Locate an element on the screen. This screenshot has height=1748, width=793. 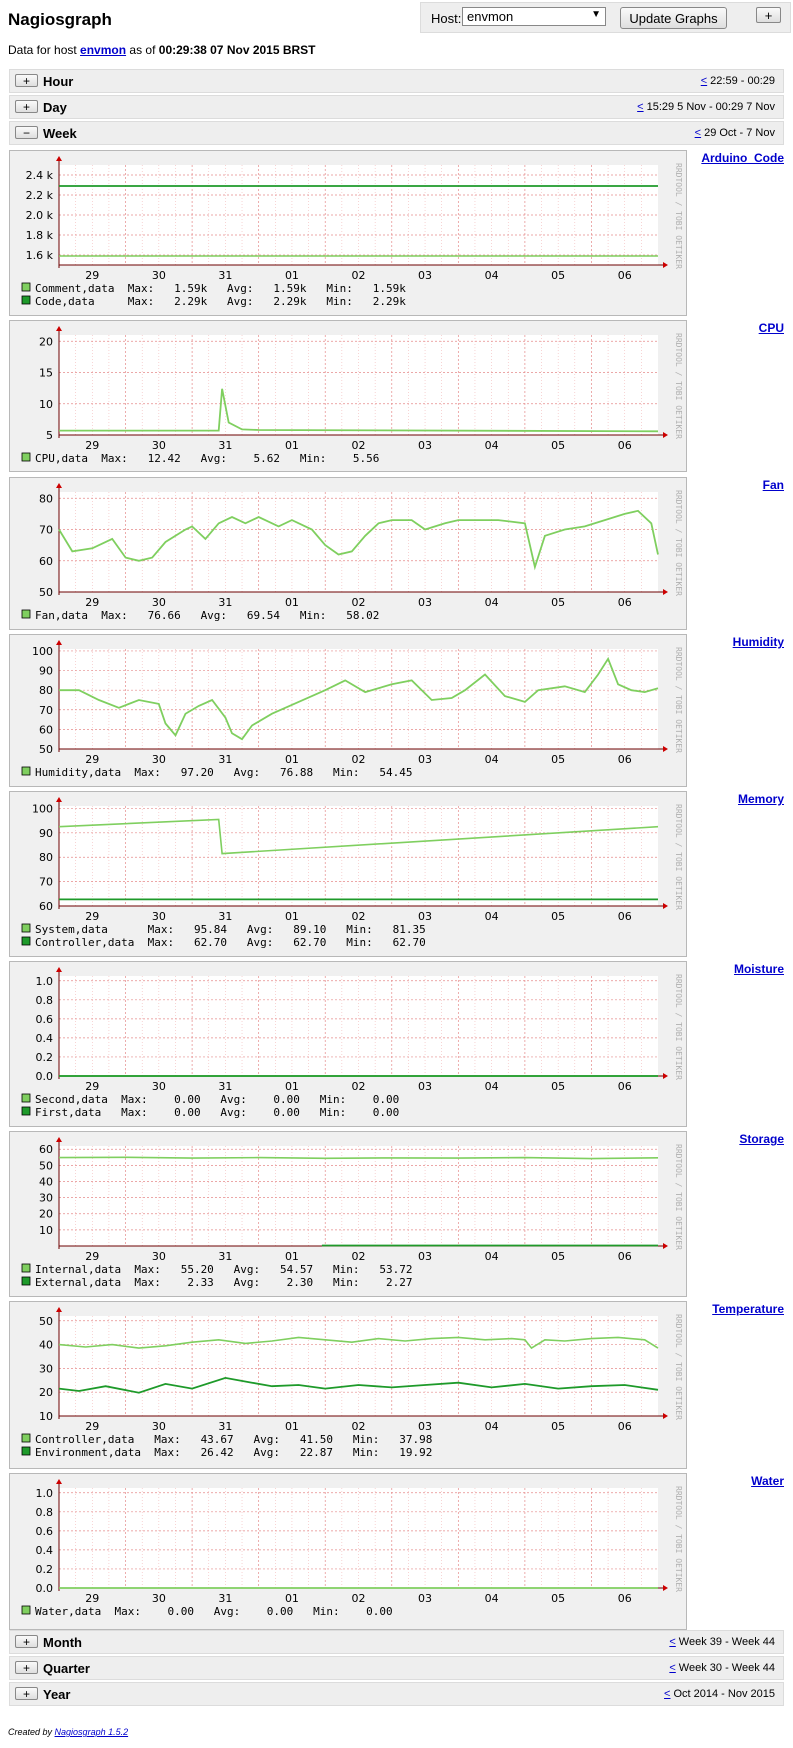
y-tick-label: 20 is located at coordinates (46, 1214).